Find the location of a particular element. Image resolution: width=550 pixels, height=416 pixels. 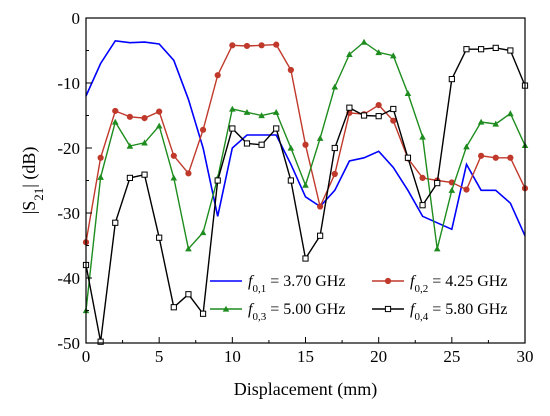

legend-entry-3: f0,3 = 5.00 GHz is located at coordinates (277, 312).